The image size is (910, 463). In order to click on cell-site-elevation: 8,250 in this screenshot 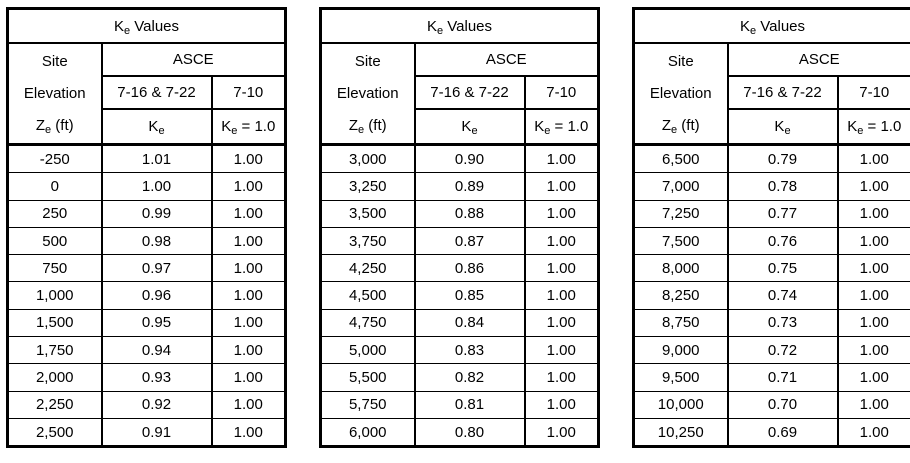, I will do `click(680, 295)`.